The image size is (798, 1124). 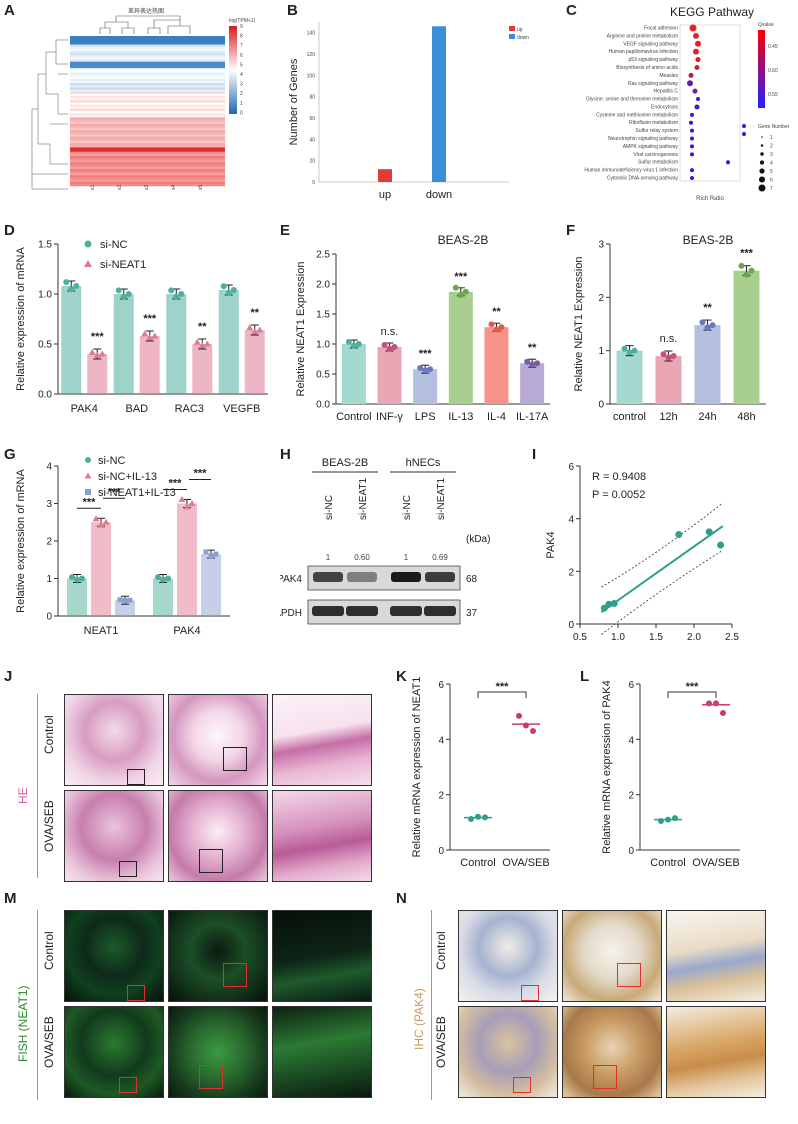 I want to click on color-tick: 0.50, so click(x=773, y=71).